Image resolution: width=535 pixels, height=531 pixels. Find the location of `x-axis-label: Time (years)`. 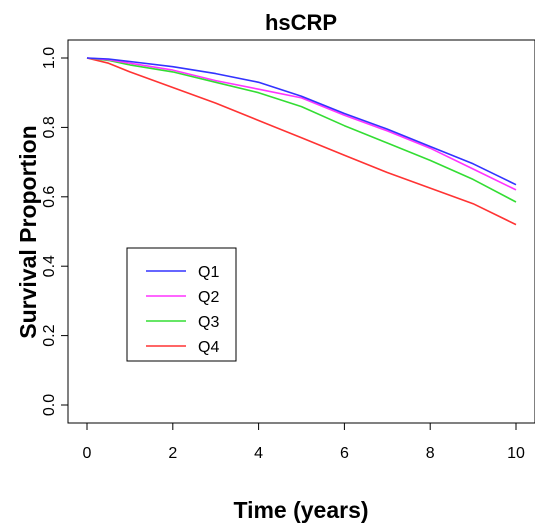

x-axis-label: Time (years) is located at coordinates (300, 510).